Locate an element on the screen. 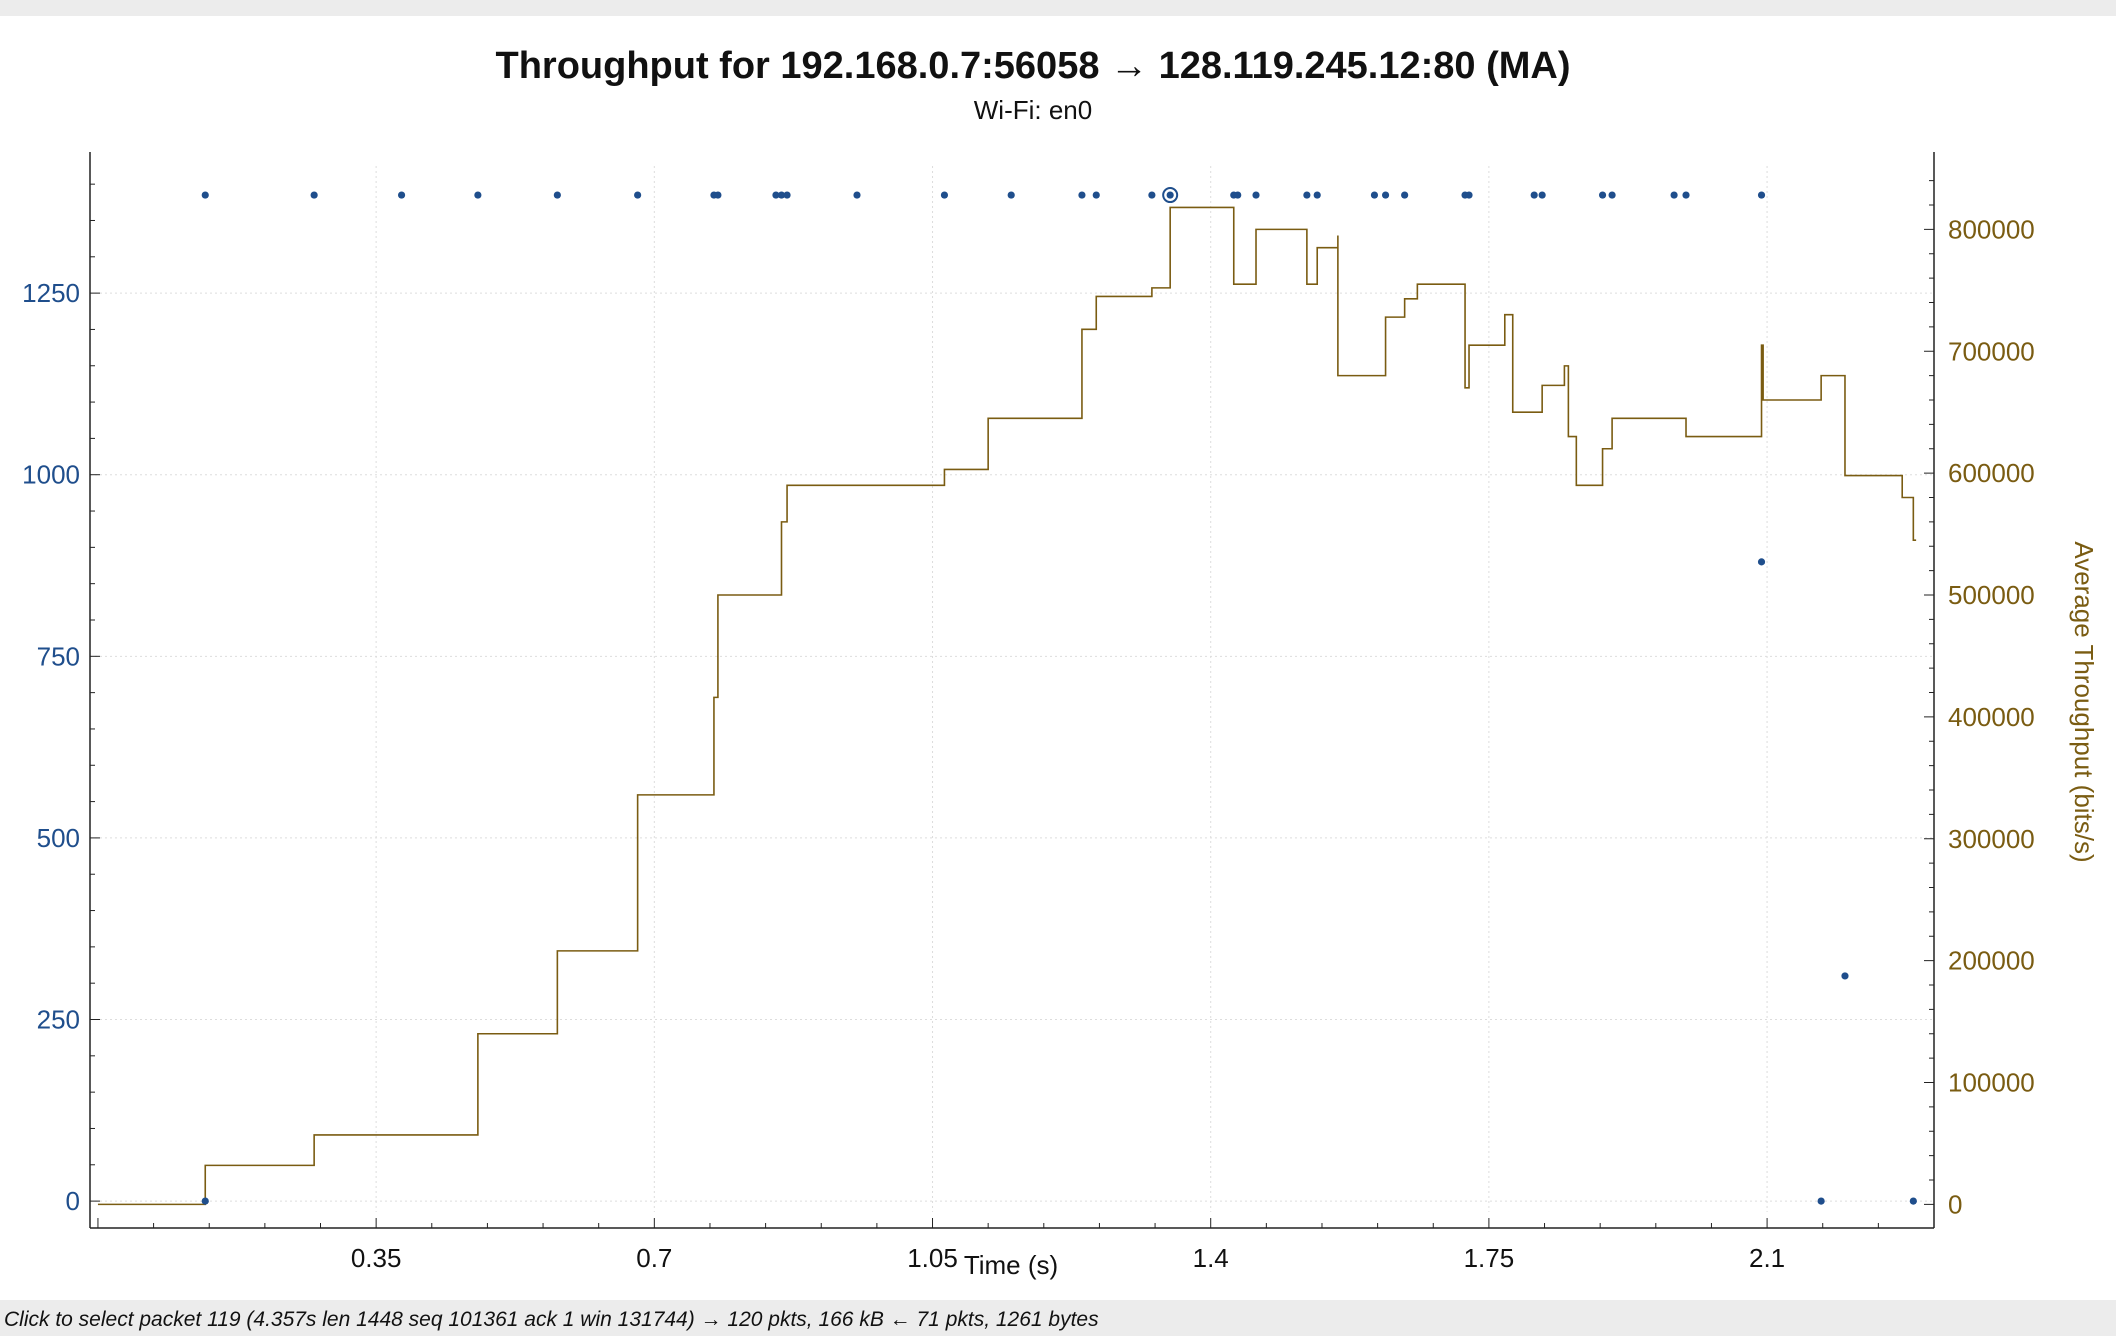 The height and width of the screenshot is (1336, 2116). y-right-tick-label: 500000 is located at coordinates (1991, 595).